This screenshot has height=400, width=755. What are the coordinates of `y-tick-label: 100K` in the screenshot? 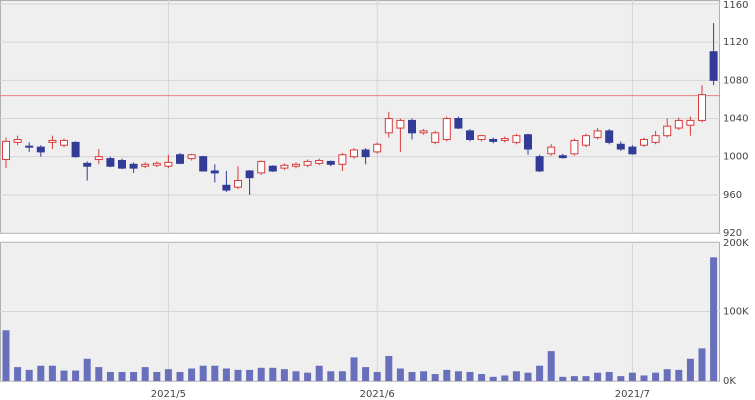 It's located at (736, 312).